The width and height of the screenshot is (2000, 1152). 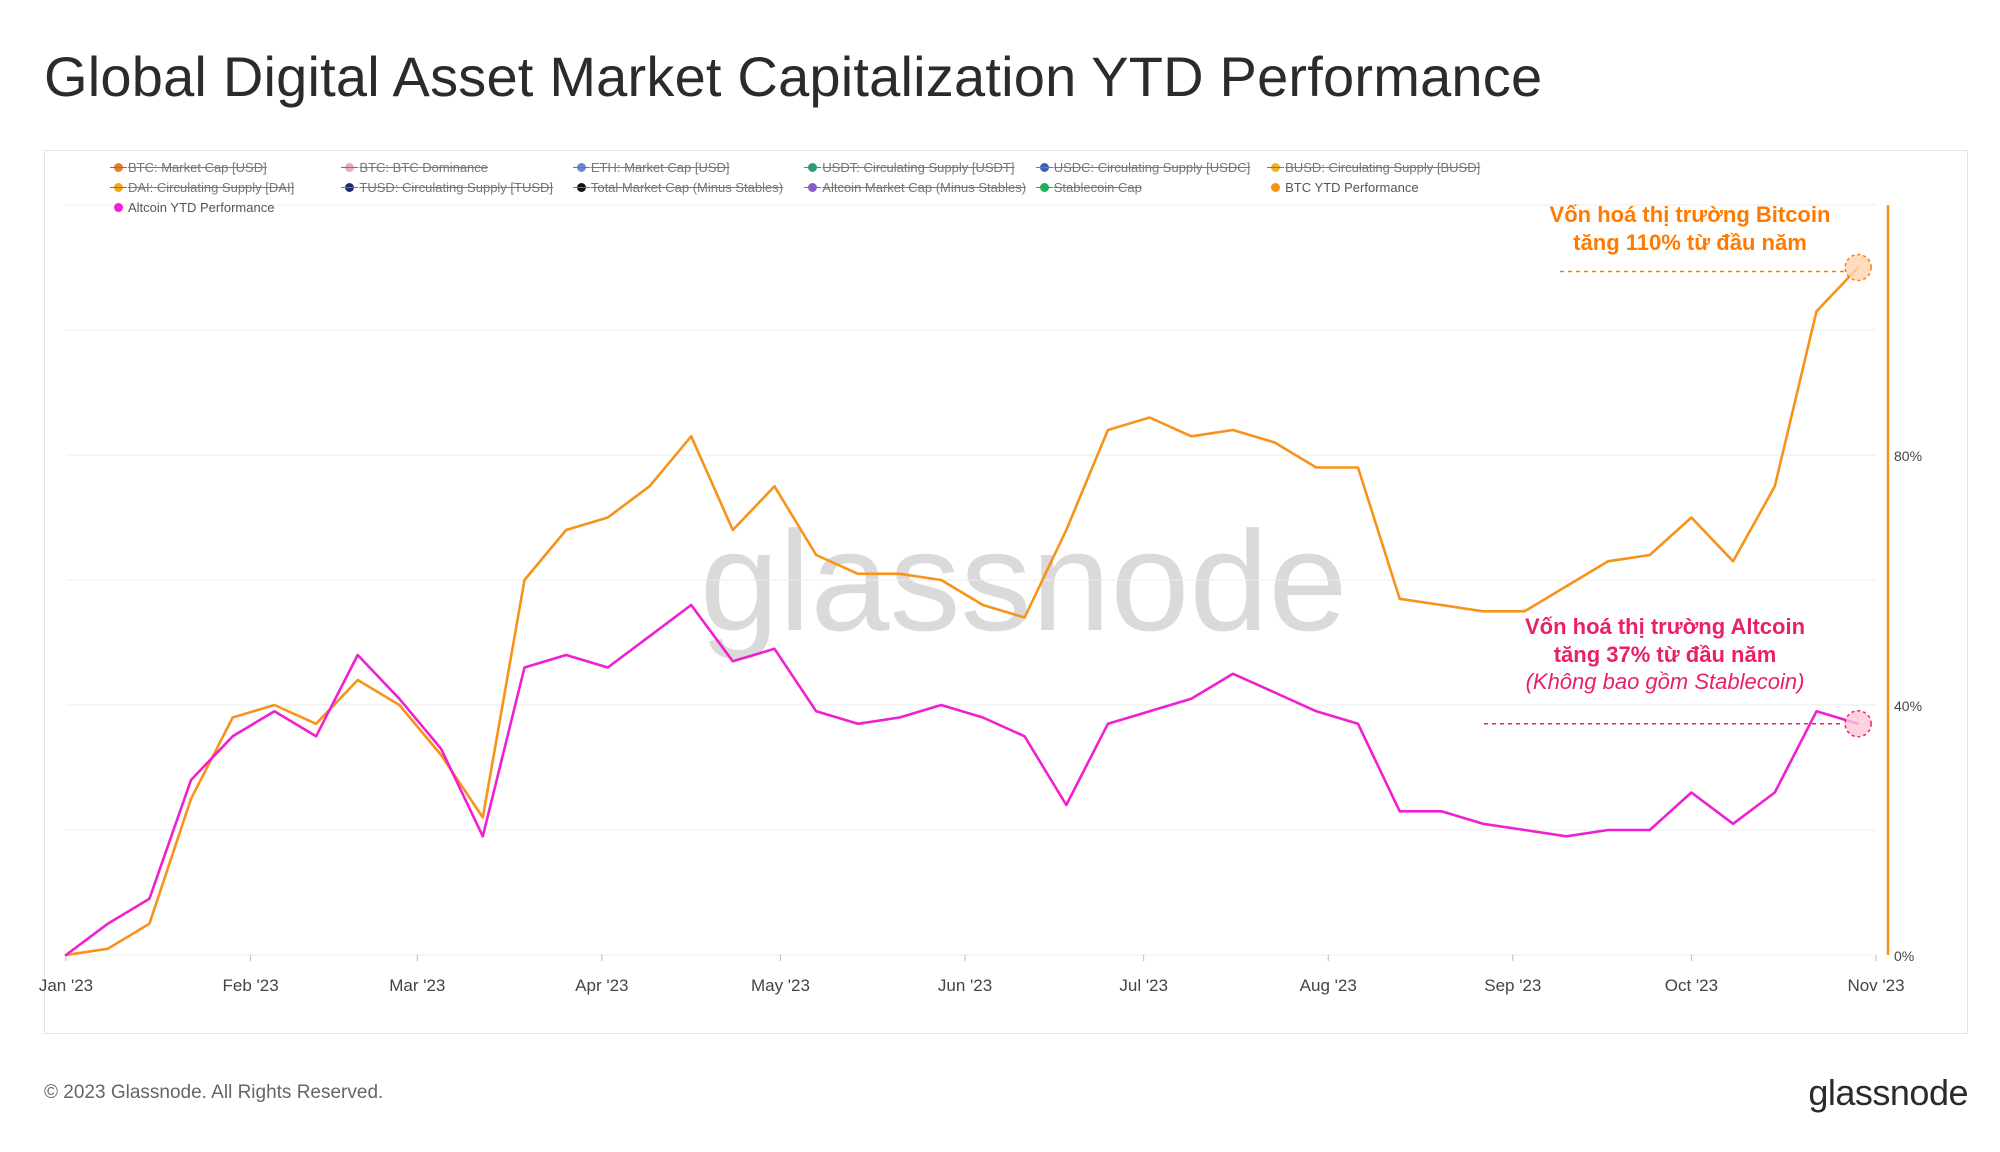 I want to click on btc-annotation-line1: Vốn hoá thị trường Bitcoin, so click(x=1690, y=214).